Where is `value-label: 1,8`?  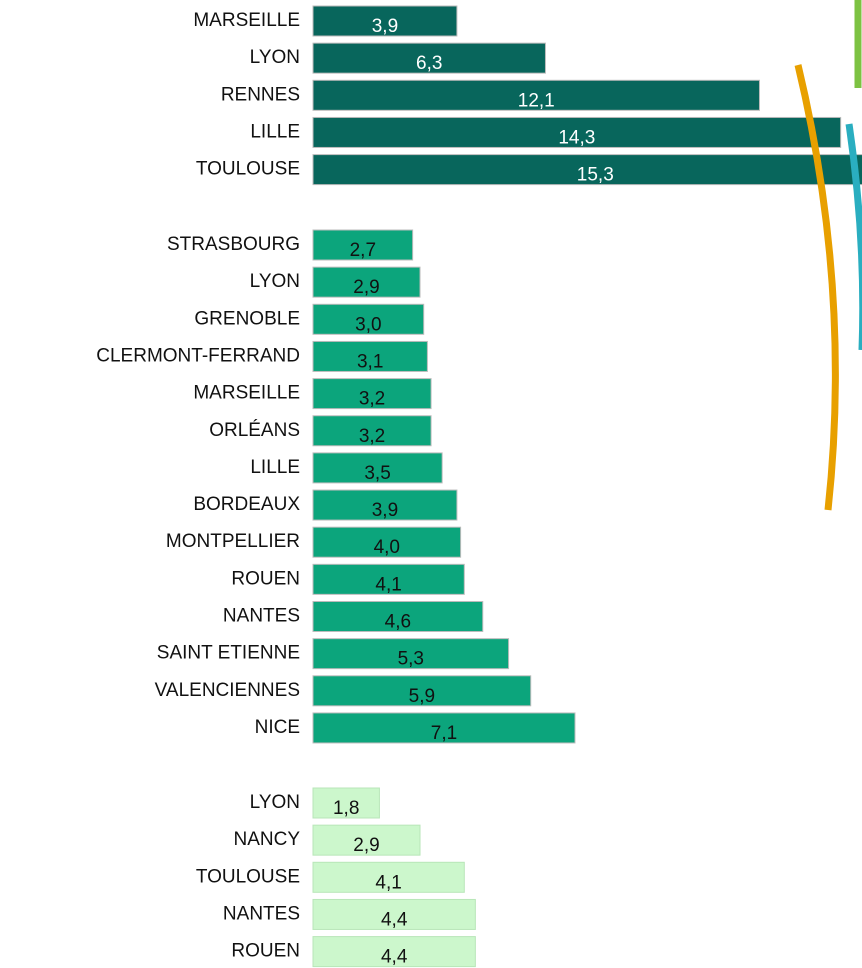 value-label: 1,8 is located at coordinates (346, 808).